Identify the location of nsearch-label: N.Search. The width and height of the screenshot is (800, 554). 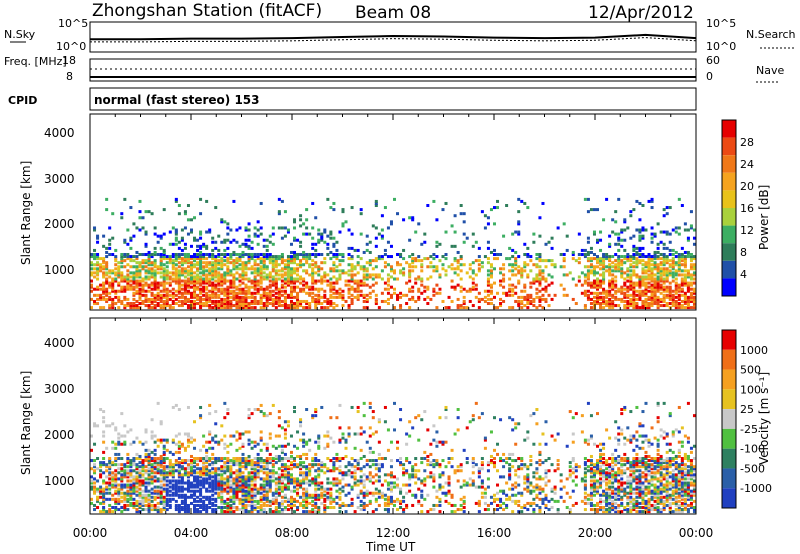
(771, 34).